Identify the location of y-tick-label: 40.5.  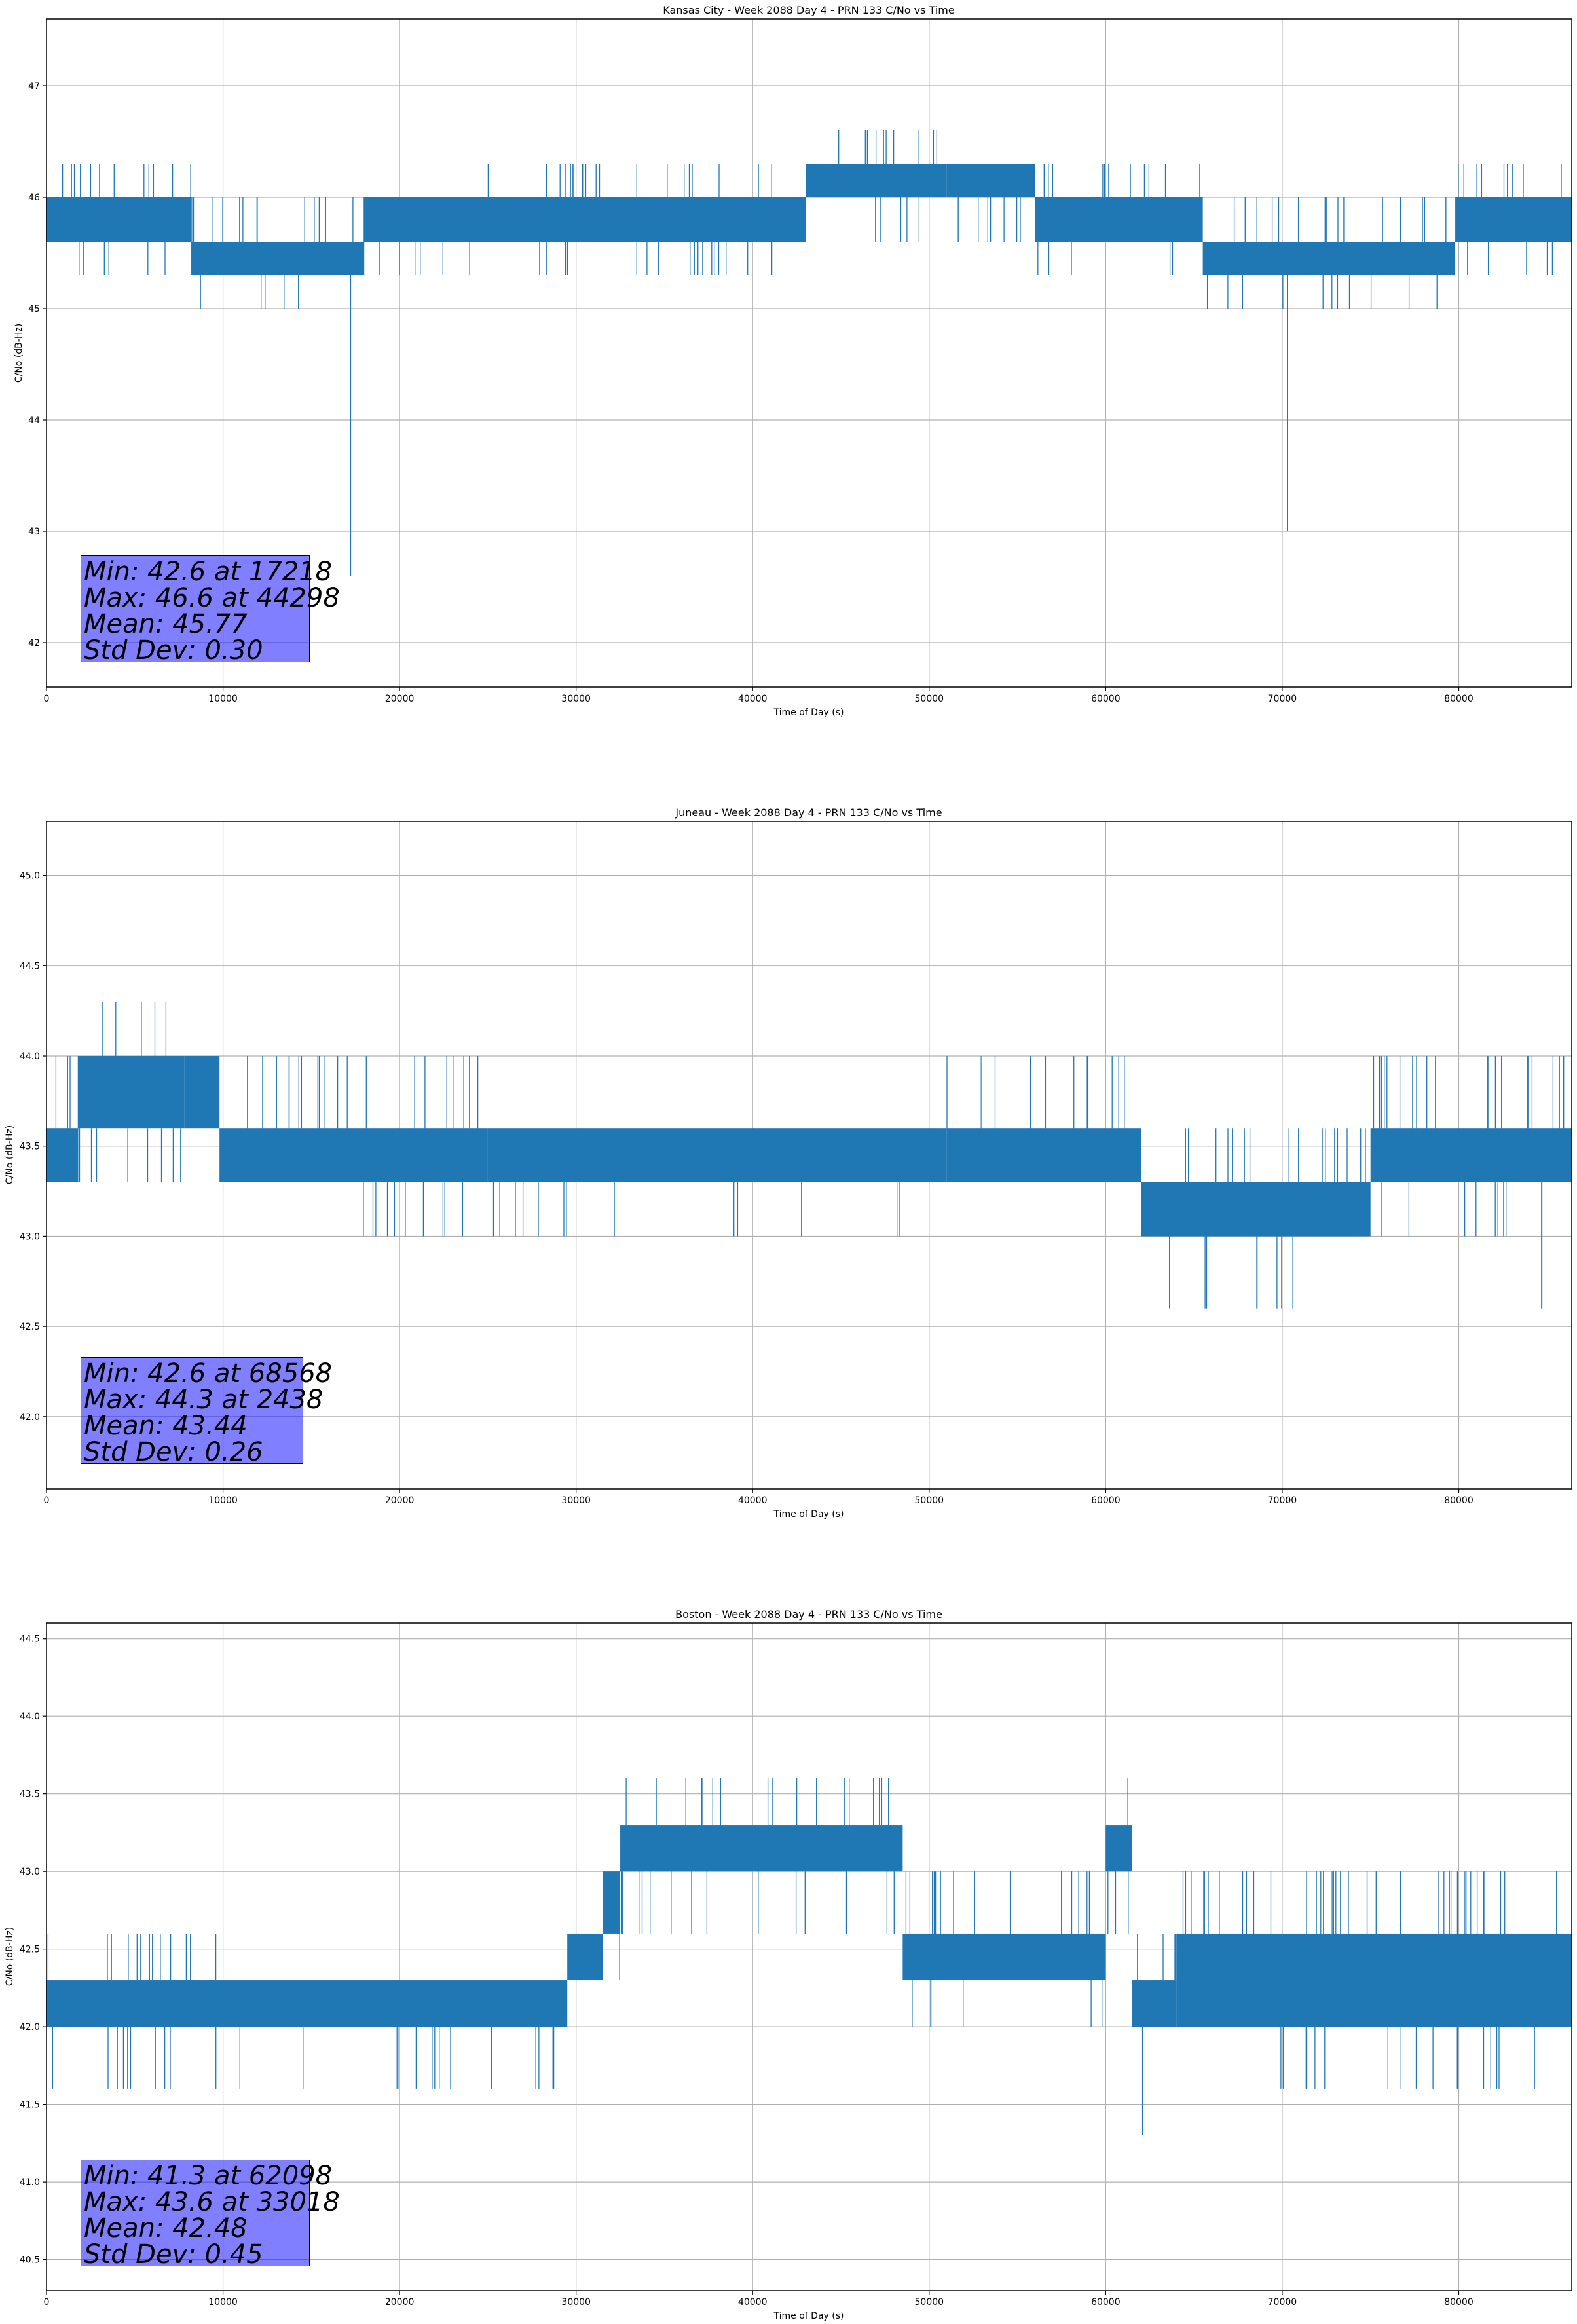
(30, 2260).